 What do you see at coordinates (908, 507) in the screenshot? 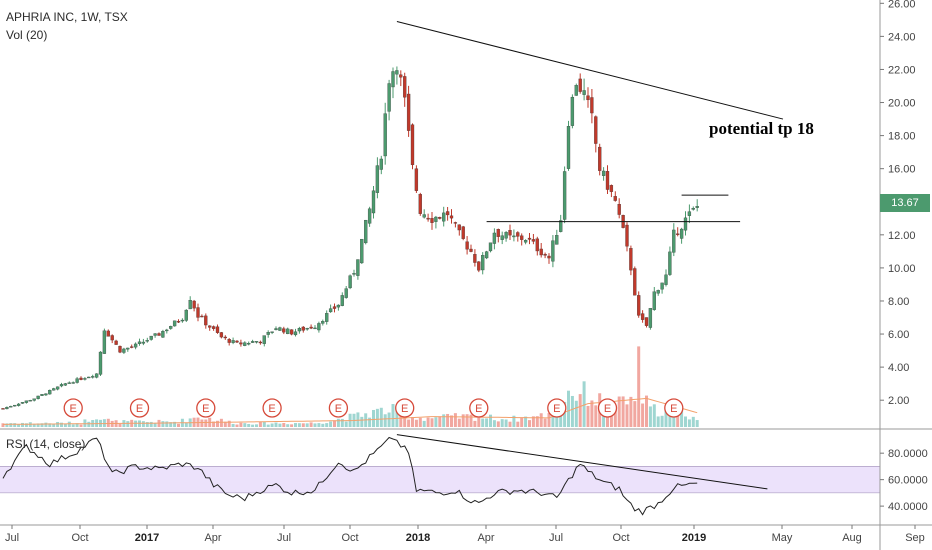
I see `rsi-tick-label: 40.0000` at bounding box center [908, 507].